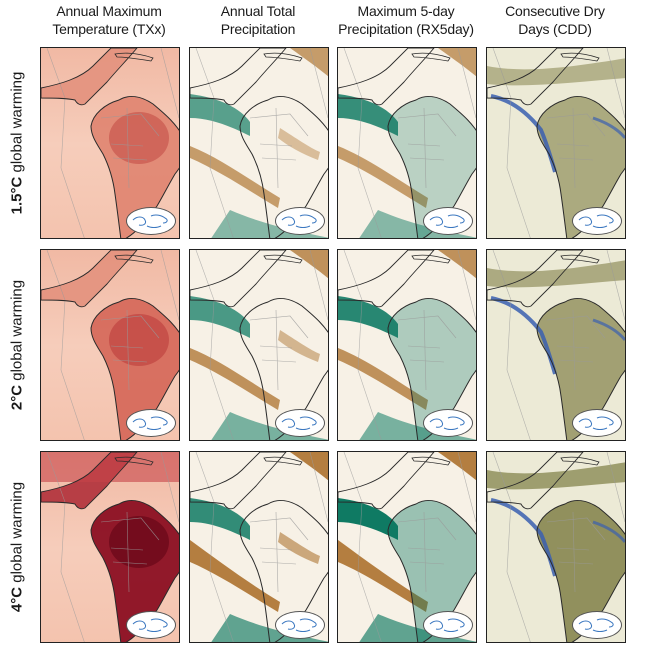 The width and height of the screenshot is (650, 650). Describe the element at coordinates (109, 29) in the screenshot. I see `column-header-line2: Temperature (TXx)` at that location.